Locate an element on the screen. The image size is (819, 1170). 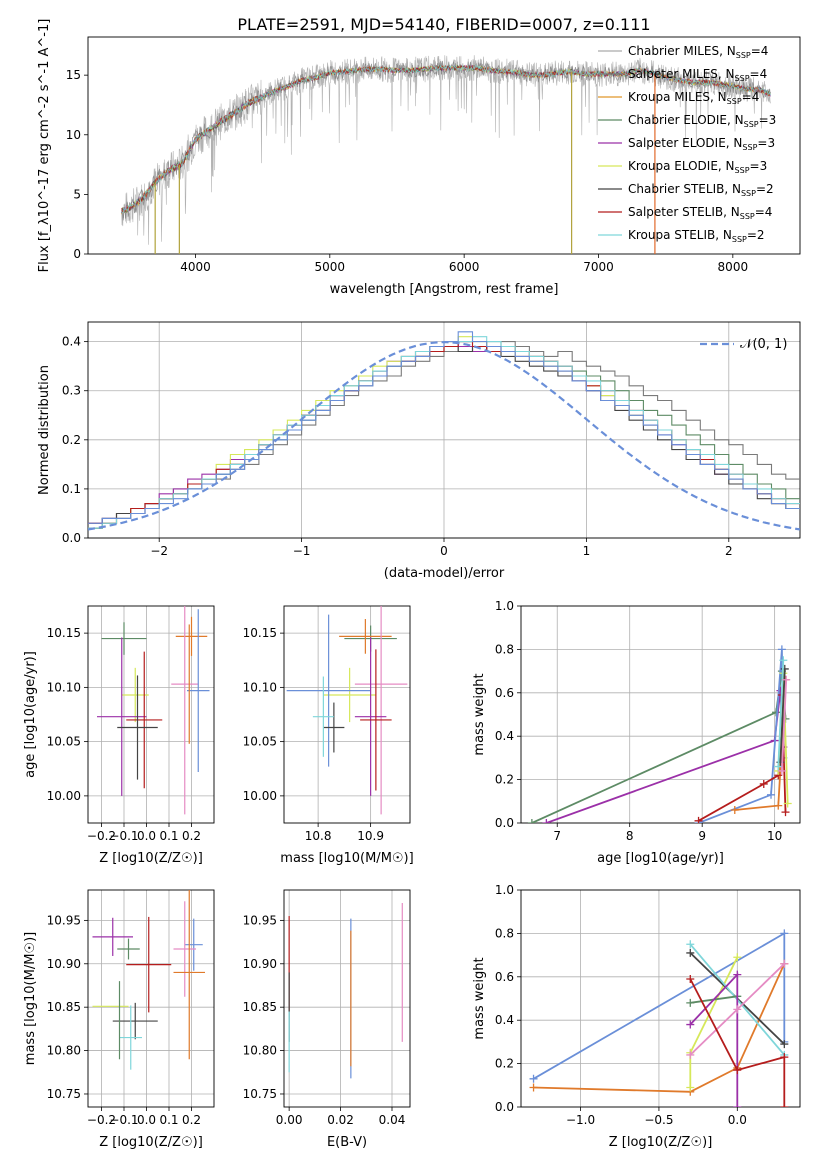
x-tick-label: 7000 is located at coordinates (598, 267).